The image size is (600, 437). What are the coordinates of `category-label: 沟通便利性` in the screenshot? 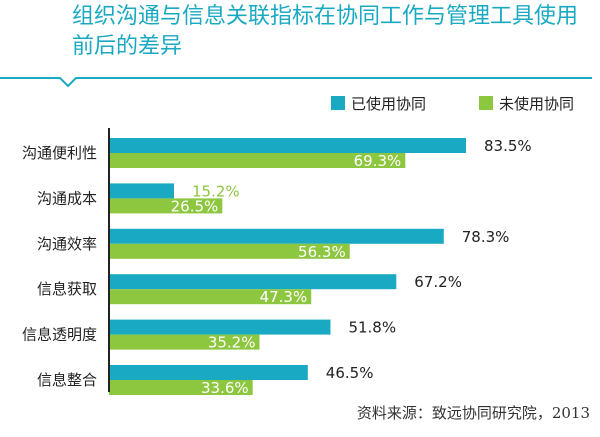 It's located at (59, 153).